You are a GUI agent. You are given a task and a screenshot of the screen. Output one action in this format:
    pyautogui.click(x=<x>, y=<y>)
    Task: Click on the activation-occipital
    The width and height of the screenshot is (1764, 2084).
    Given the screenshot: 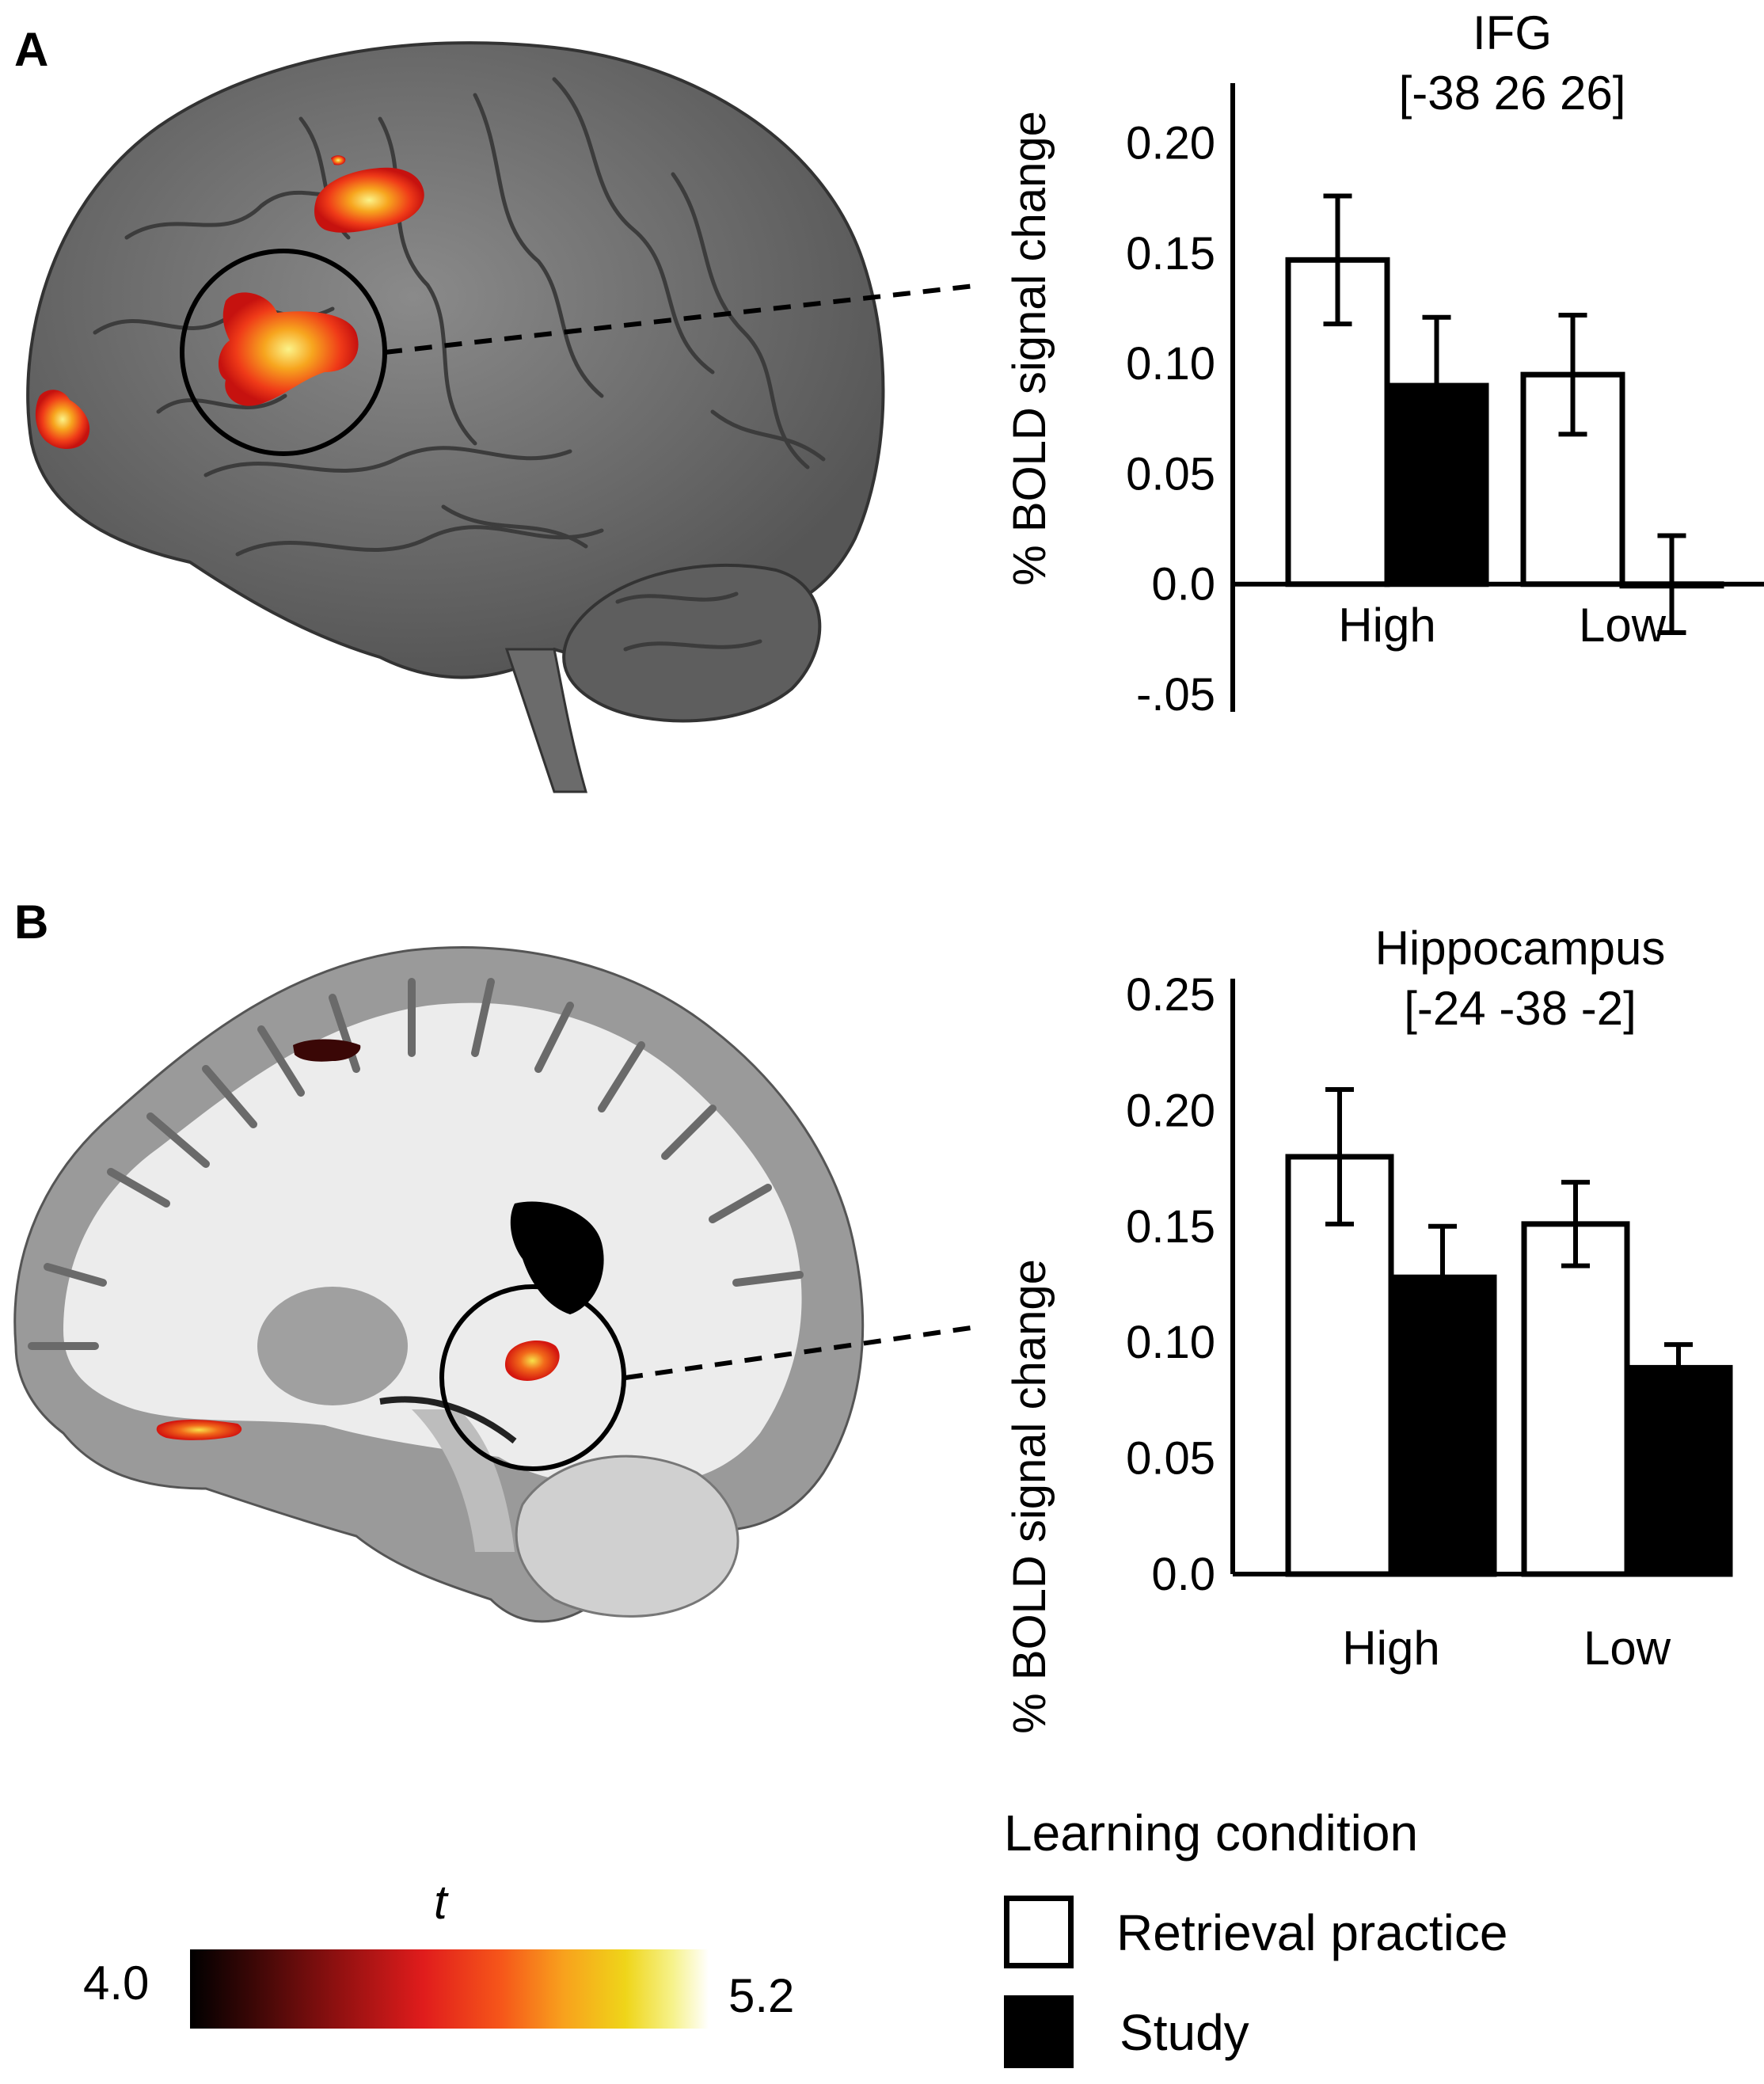 What is the action you would take?
    pyautogui.click(x=62, y=419)
    